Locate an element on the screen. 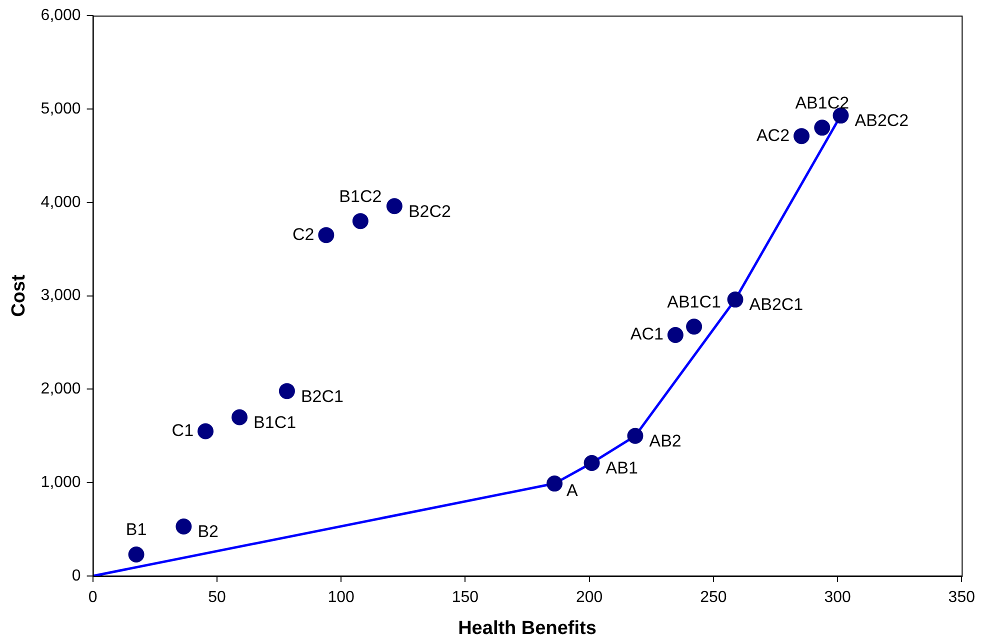 This screenshot has height=644, width=981. annotation: A is located at coordinates (572, 490).